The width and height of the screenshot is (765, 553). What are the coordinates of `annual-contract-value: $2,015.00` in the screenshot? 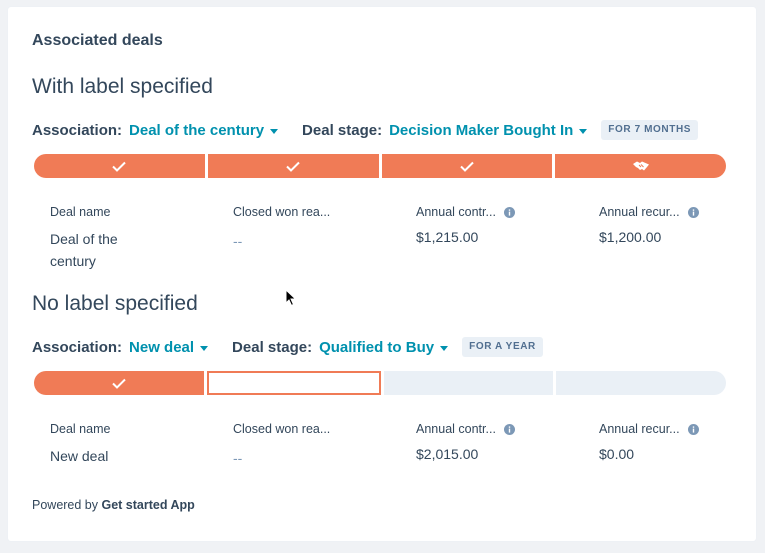 It's located at (447, 454).